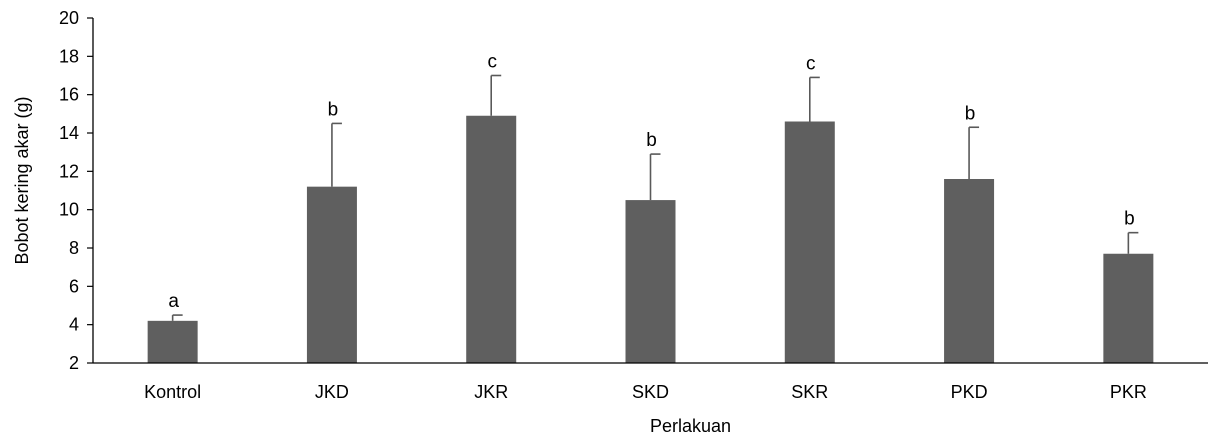  I want to click on y-tick-label: 14, so click(69, 133).